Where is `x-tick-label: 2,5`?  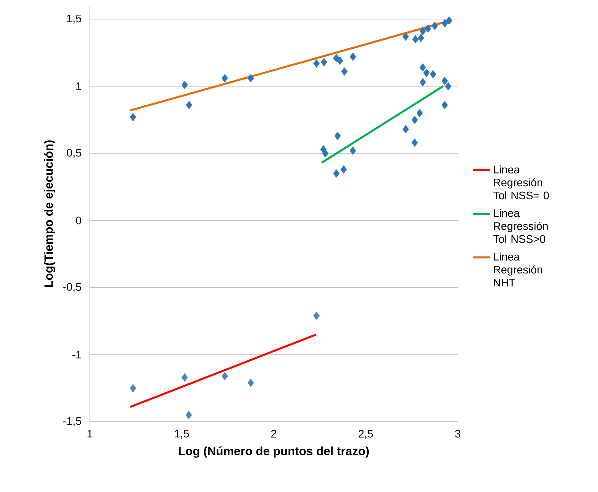
x-tick-label: 2,5 is located at coordinates (366, 435).